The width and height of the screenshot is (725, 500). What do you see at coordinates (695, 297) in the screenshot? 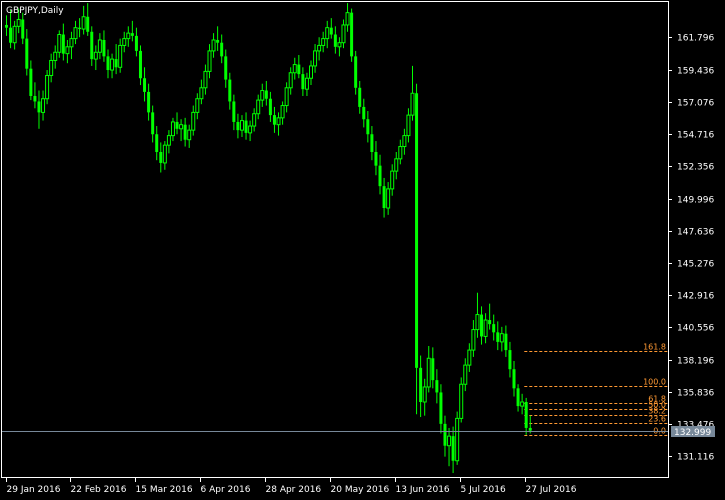
I see `price-axis-label: 142.916` at bounding box center [695, 297].